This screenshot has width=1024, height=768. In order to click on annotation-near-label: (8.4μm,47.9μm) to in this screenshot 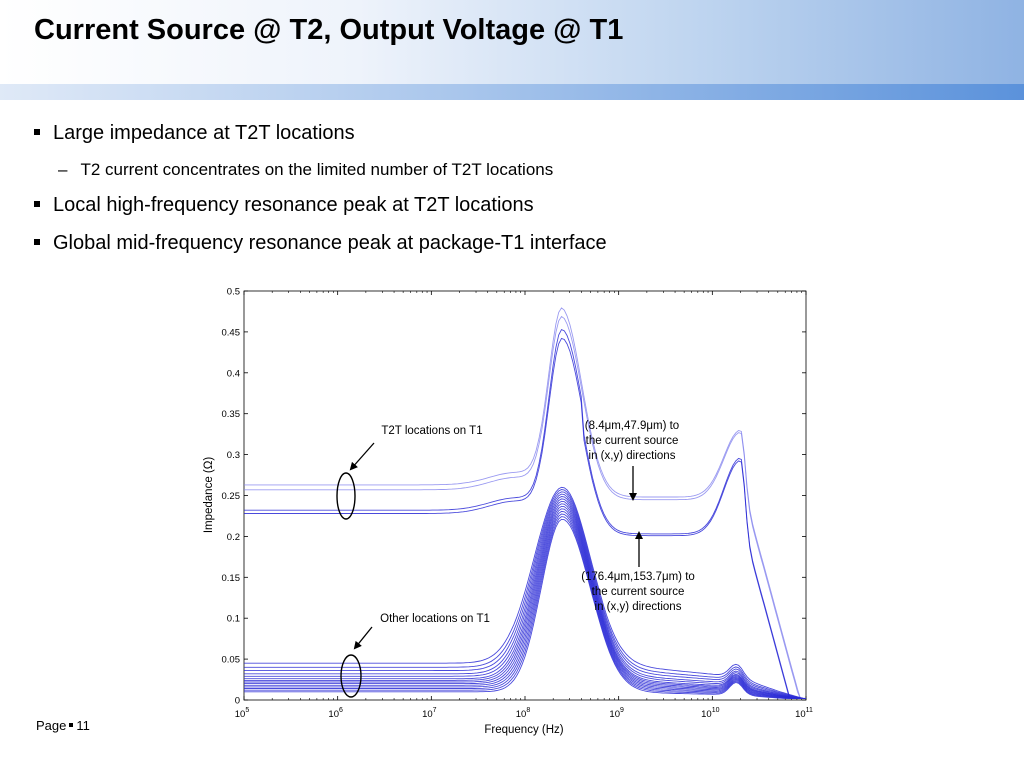, I will do `click(632, 426)`.